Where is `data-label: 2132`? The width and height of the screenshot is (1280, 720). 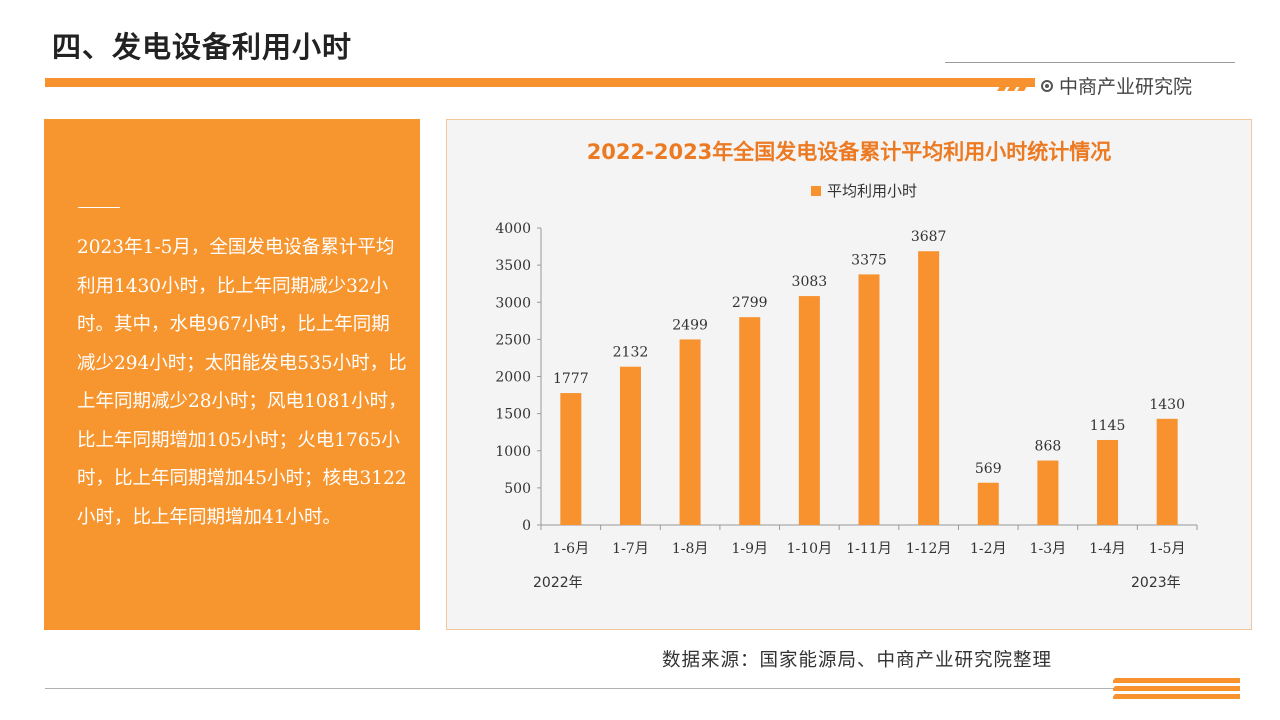 data-label: 2132 is located at coordinates (631, 353).